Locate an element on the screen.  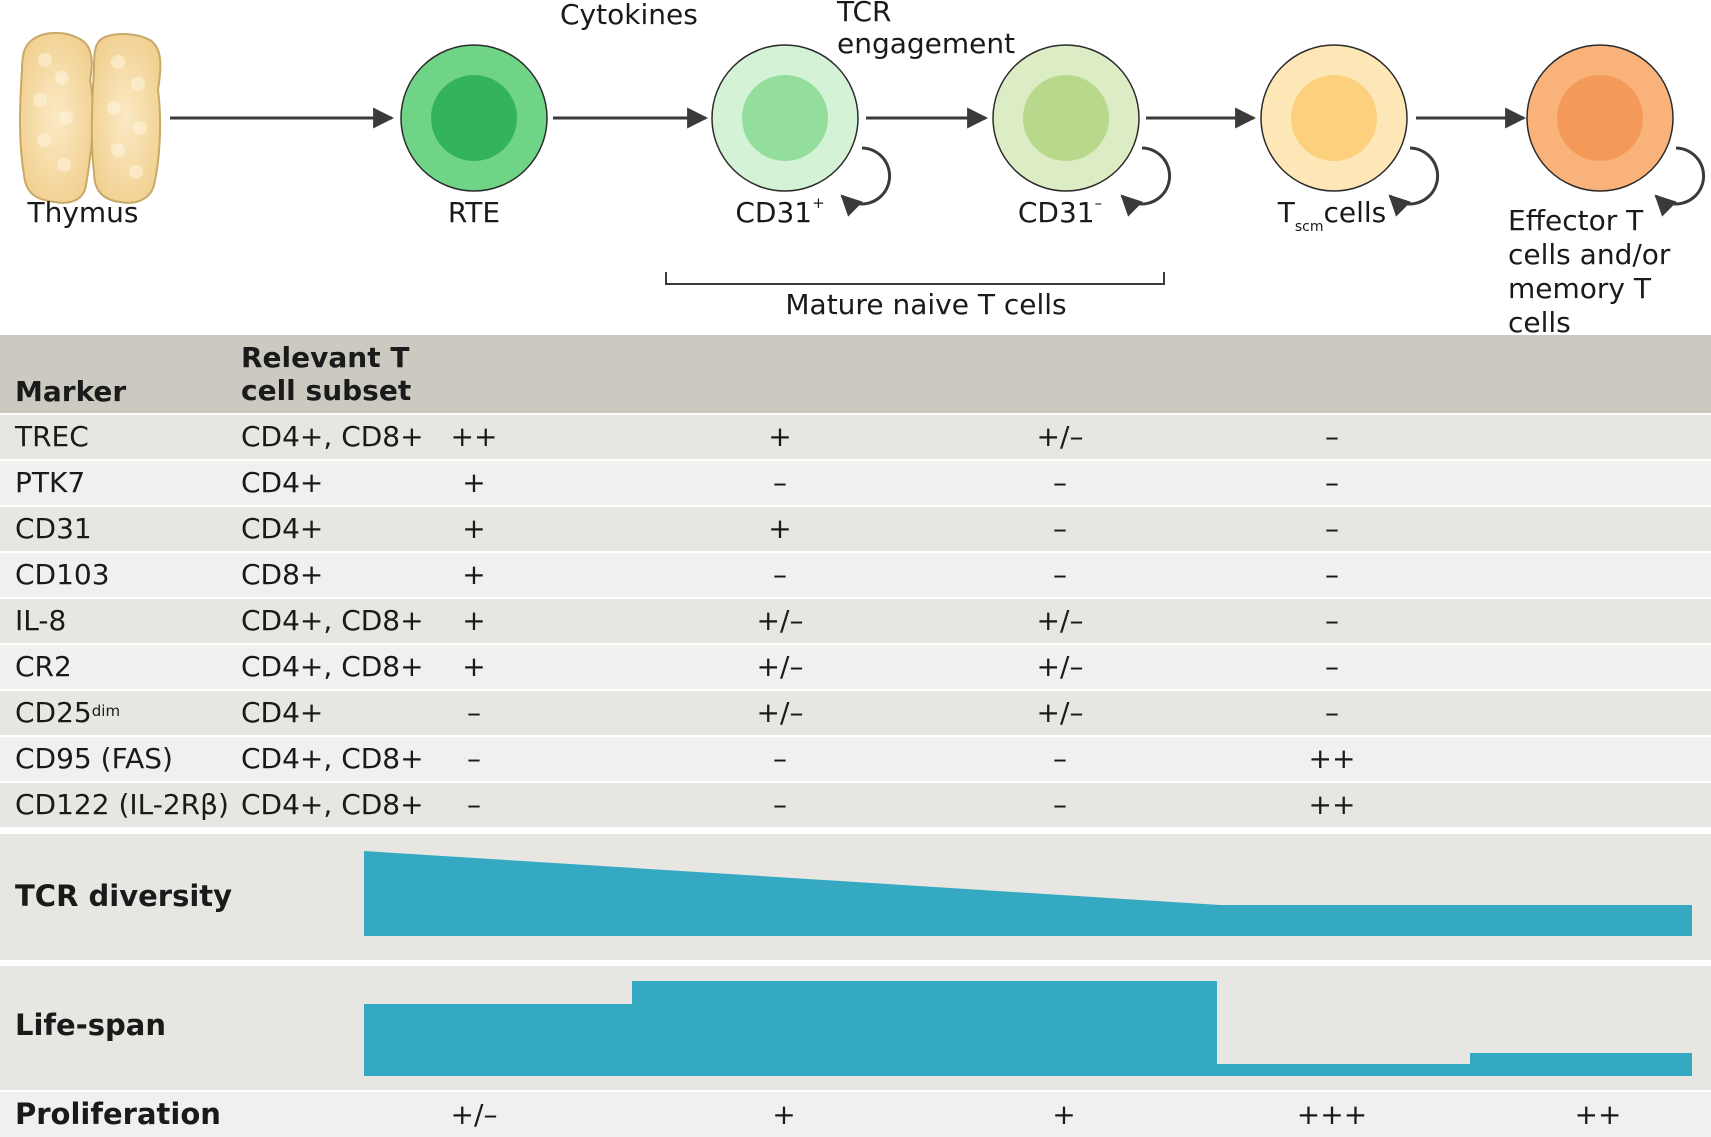
proliferation-row: Proliferation +/– + + +++ ++ is located at coordinates (855, 1114).